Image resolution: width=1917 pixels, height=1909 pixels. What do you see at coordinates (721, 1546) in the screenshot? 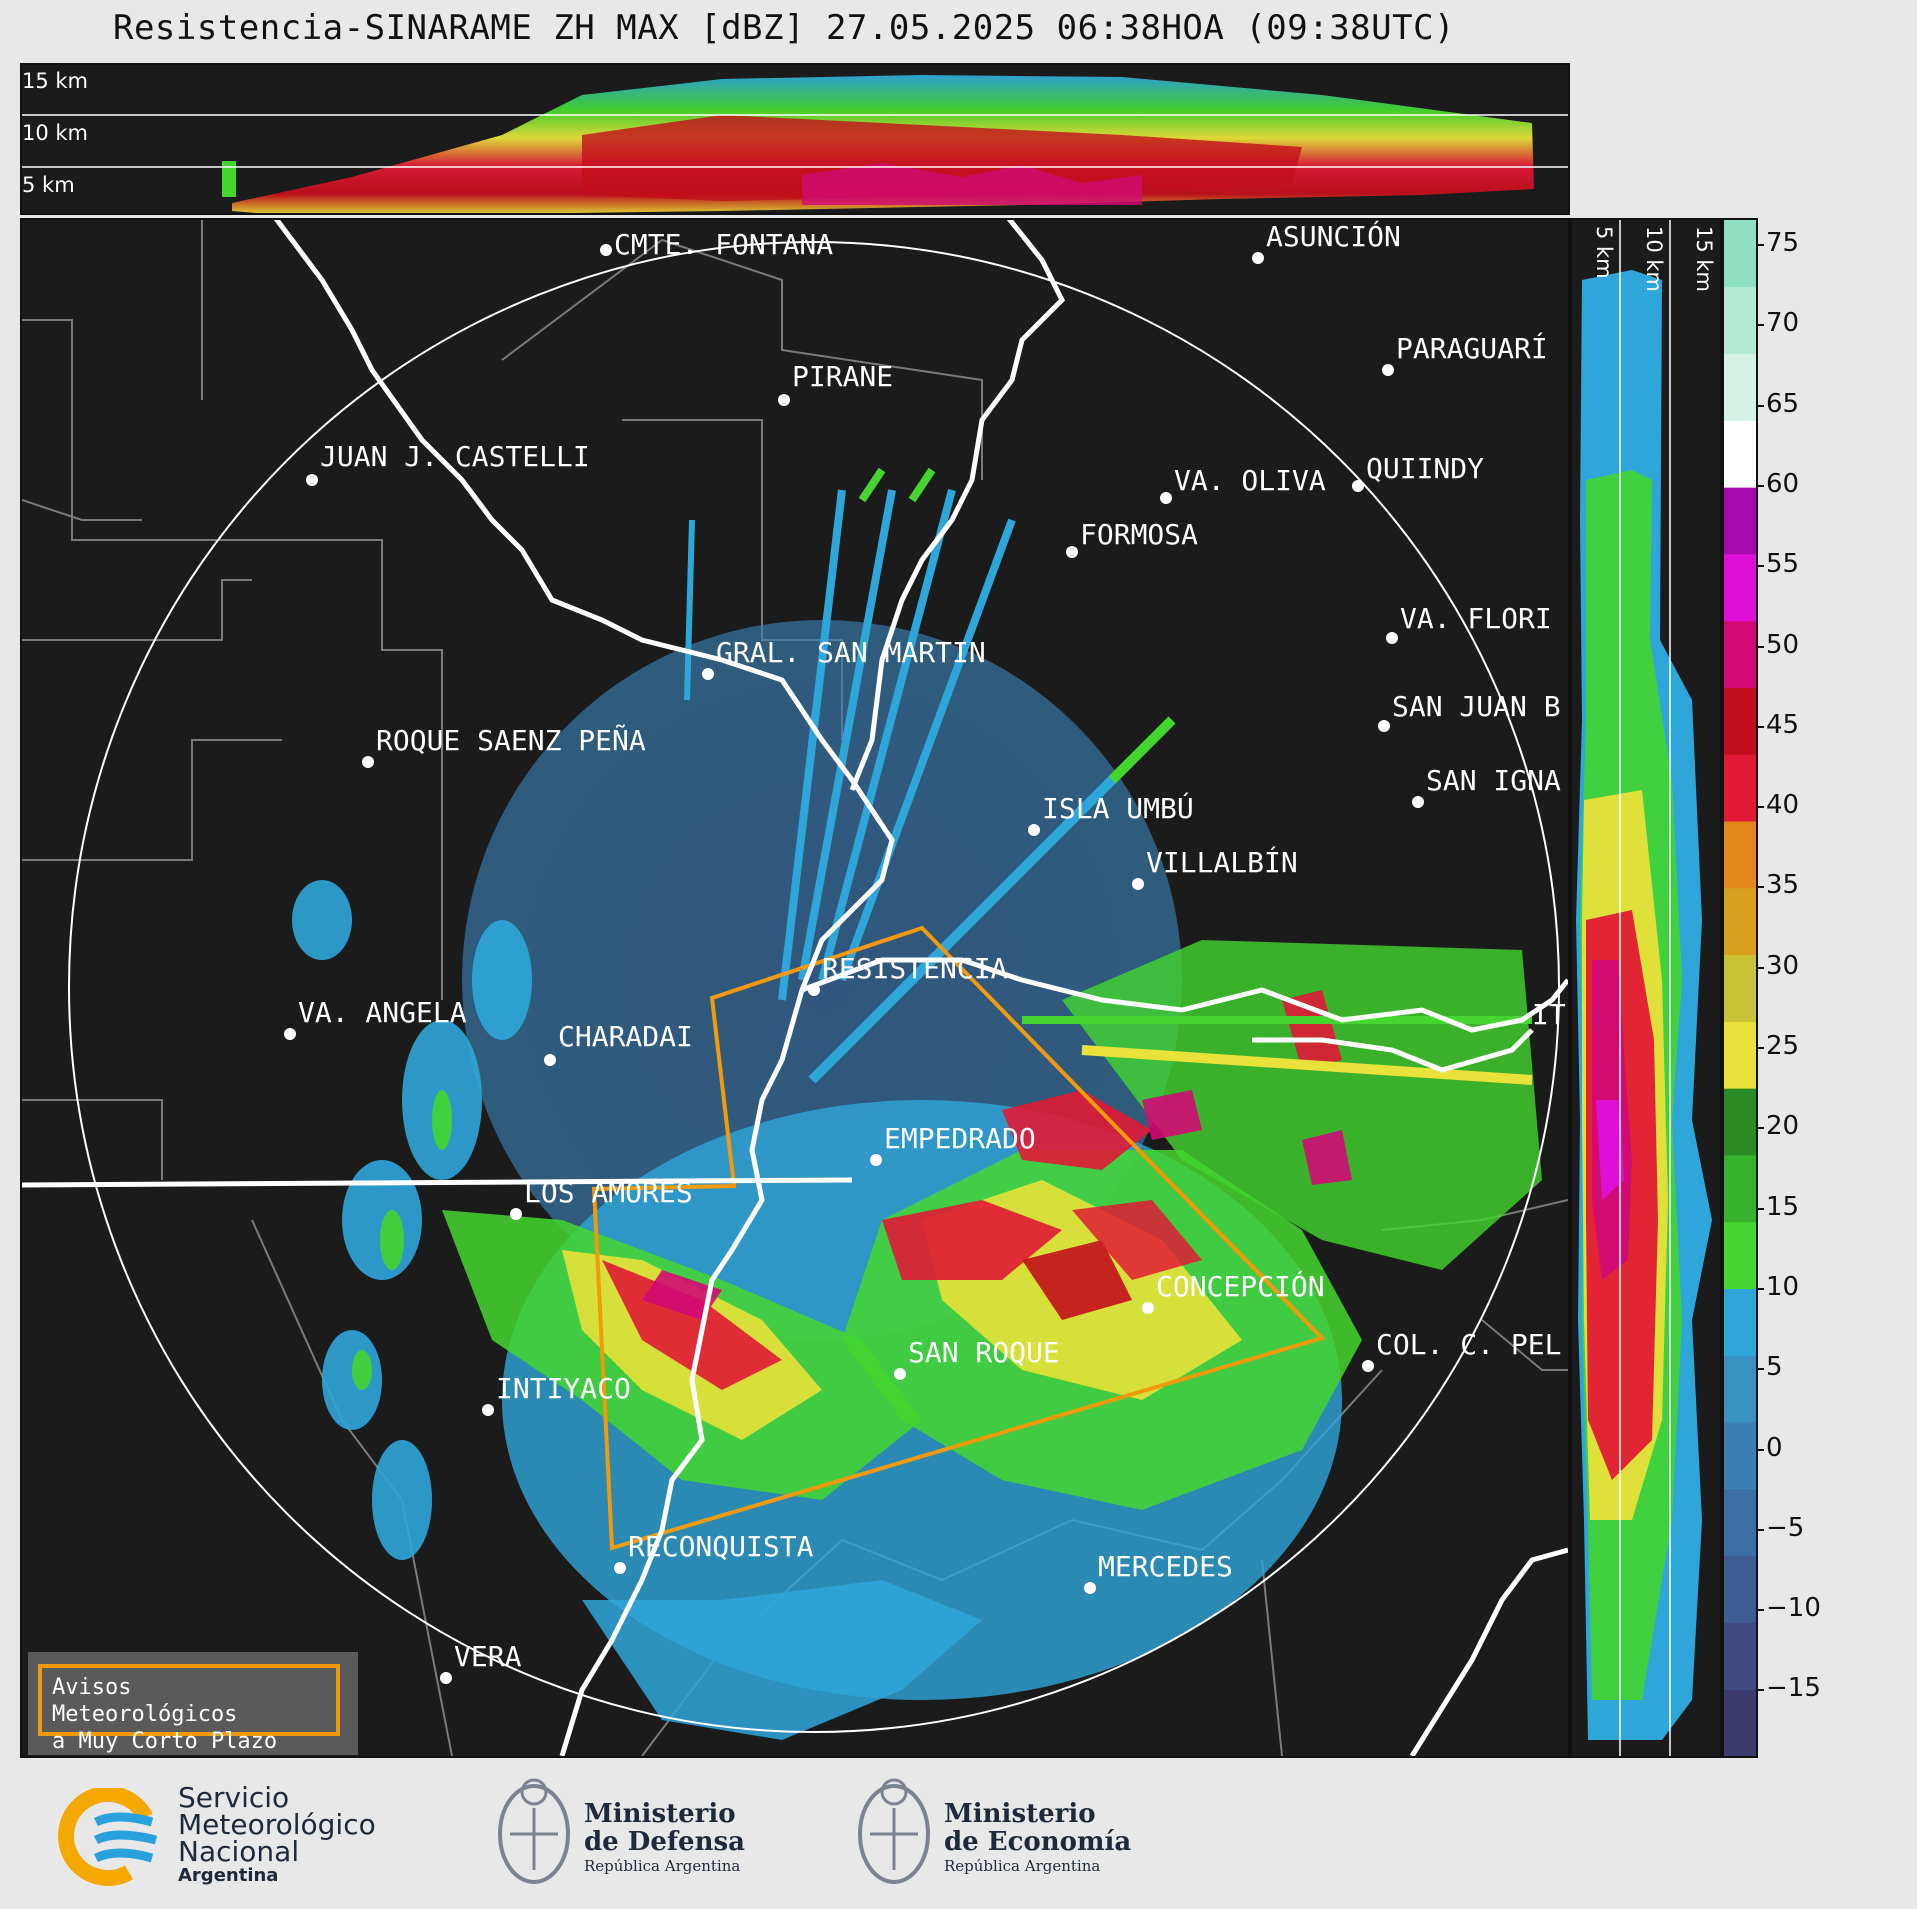
I see `city-label: RECONQUISTA` at bounding box center [721, 1546].